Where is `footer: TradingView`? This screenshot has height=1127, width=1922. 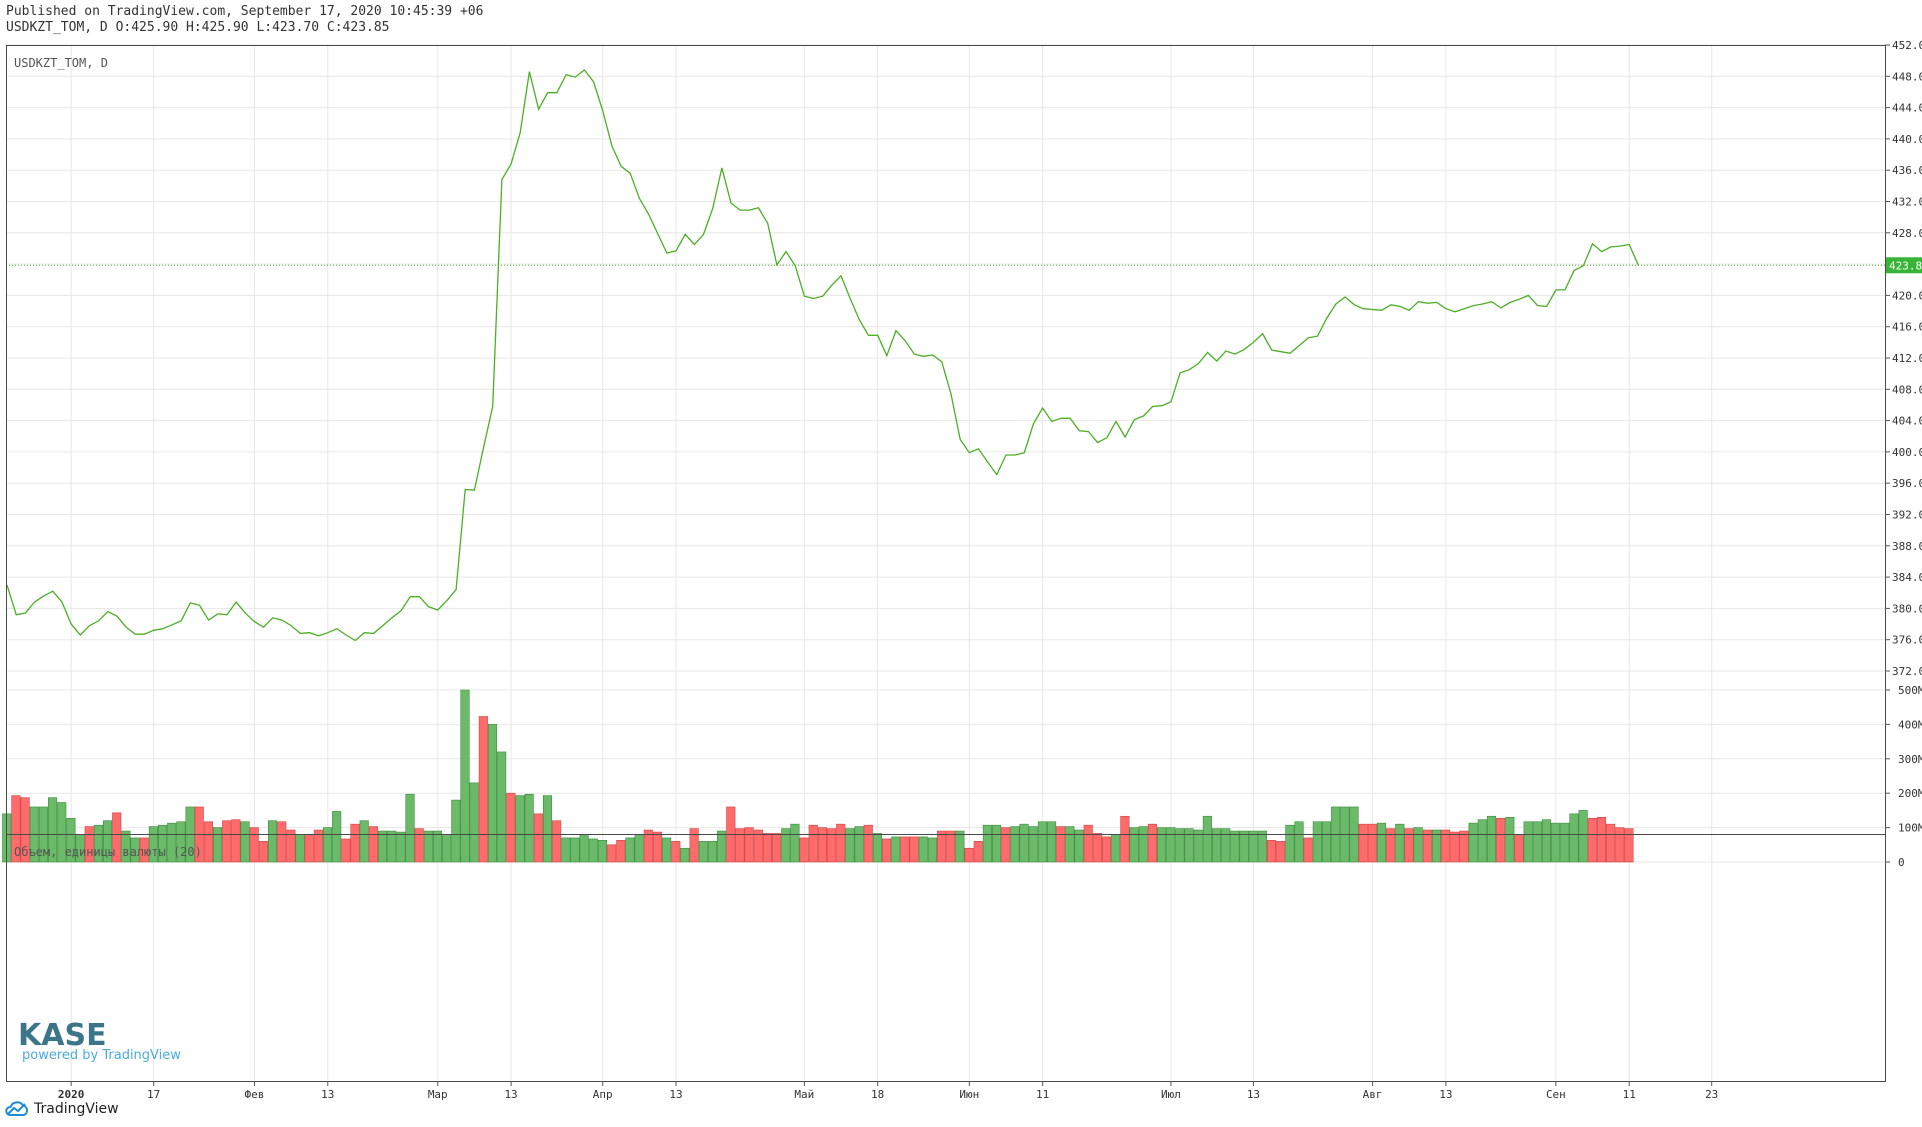 footer: TradingView is located at coordinates (61, 1109).